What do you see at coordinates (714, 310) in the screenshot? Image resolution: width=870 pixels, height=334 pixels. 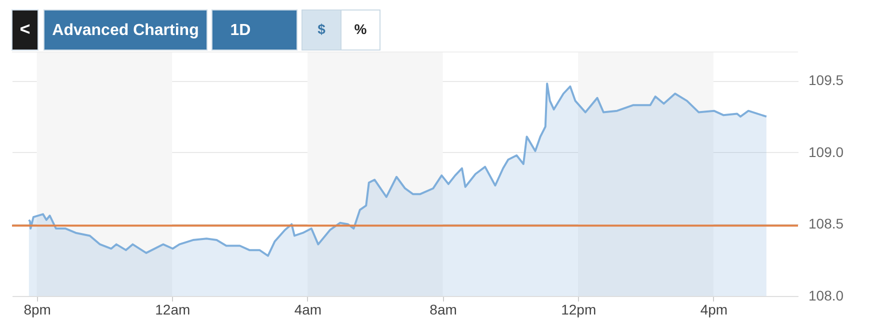 I see `x-tick-label: 4pm` at bounding box center [714, 310].